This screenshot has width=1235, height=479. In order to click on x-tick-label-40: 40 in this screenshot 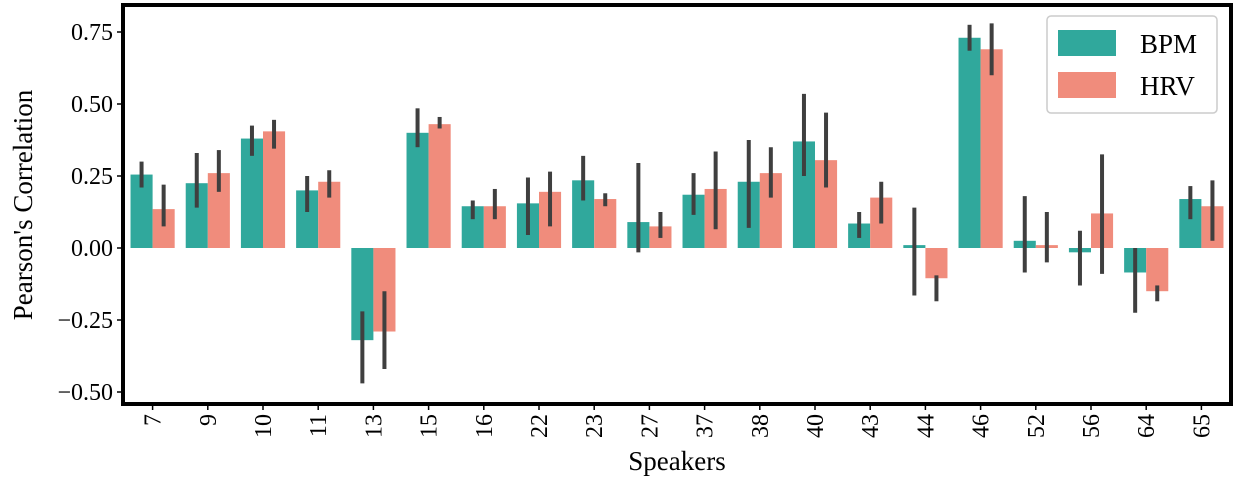, I will do `click(816, 426)`.